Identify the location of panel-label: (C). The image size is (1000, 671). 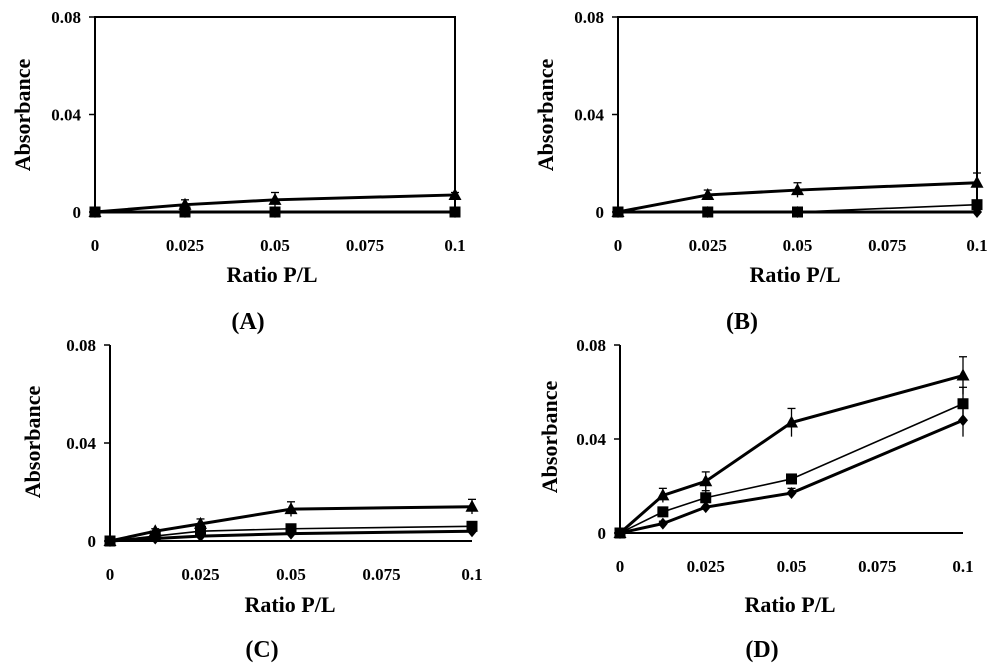
(261, 650).